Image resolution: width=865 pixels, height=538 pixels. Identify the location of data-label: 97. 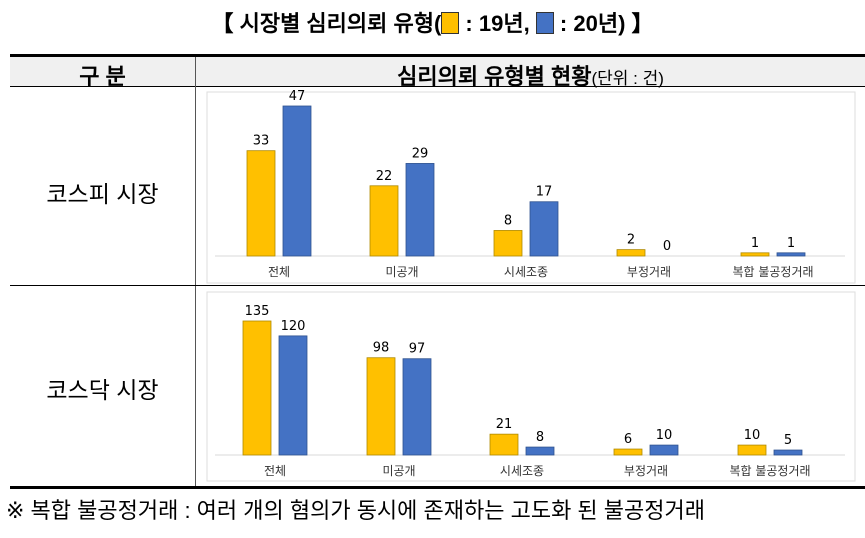
(417, 349).